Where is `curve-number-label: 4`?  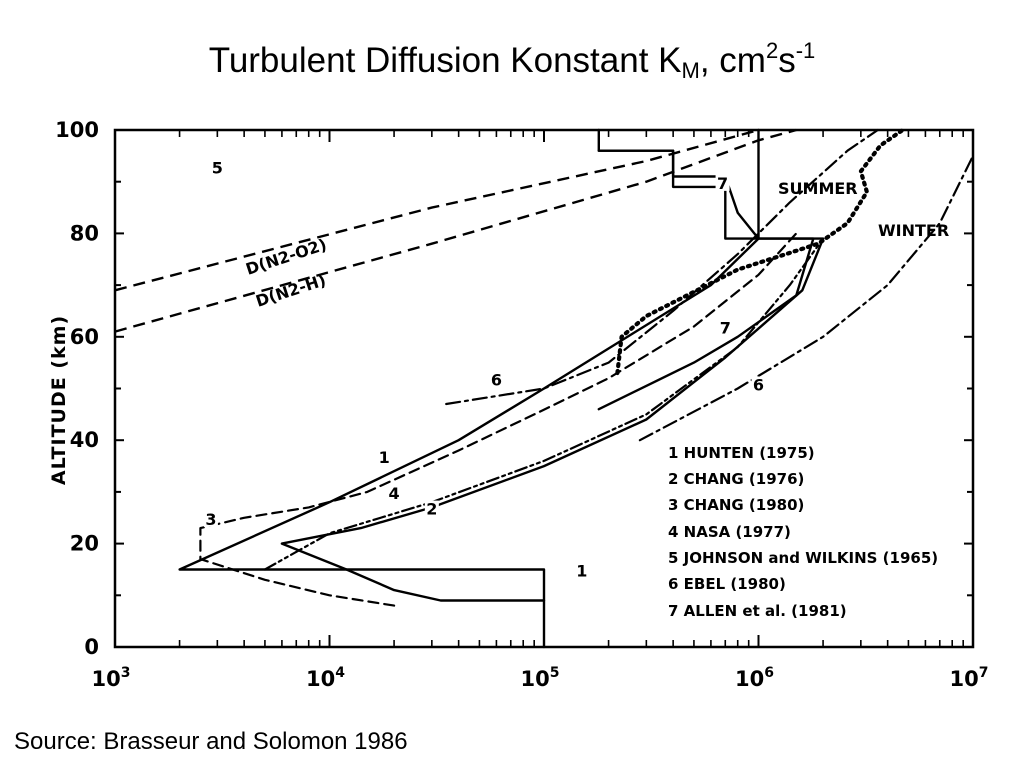 curve-number-label: 4 is located at coordinates (394, 493).